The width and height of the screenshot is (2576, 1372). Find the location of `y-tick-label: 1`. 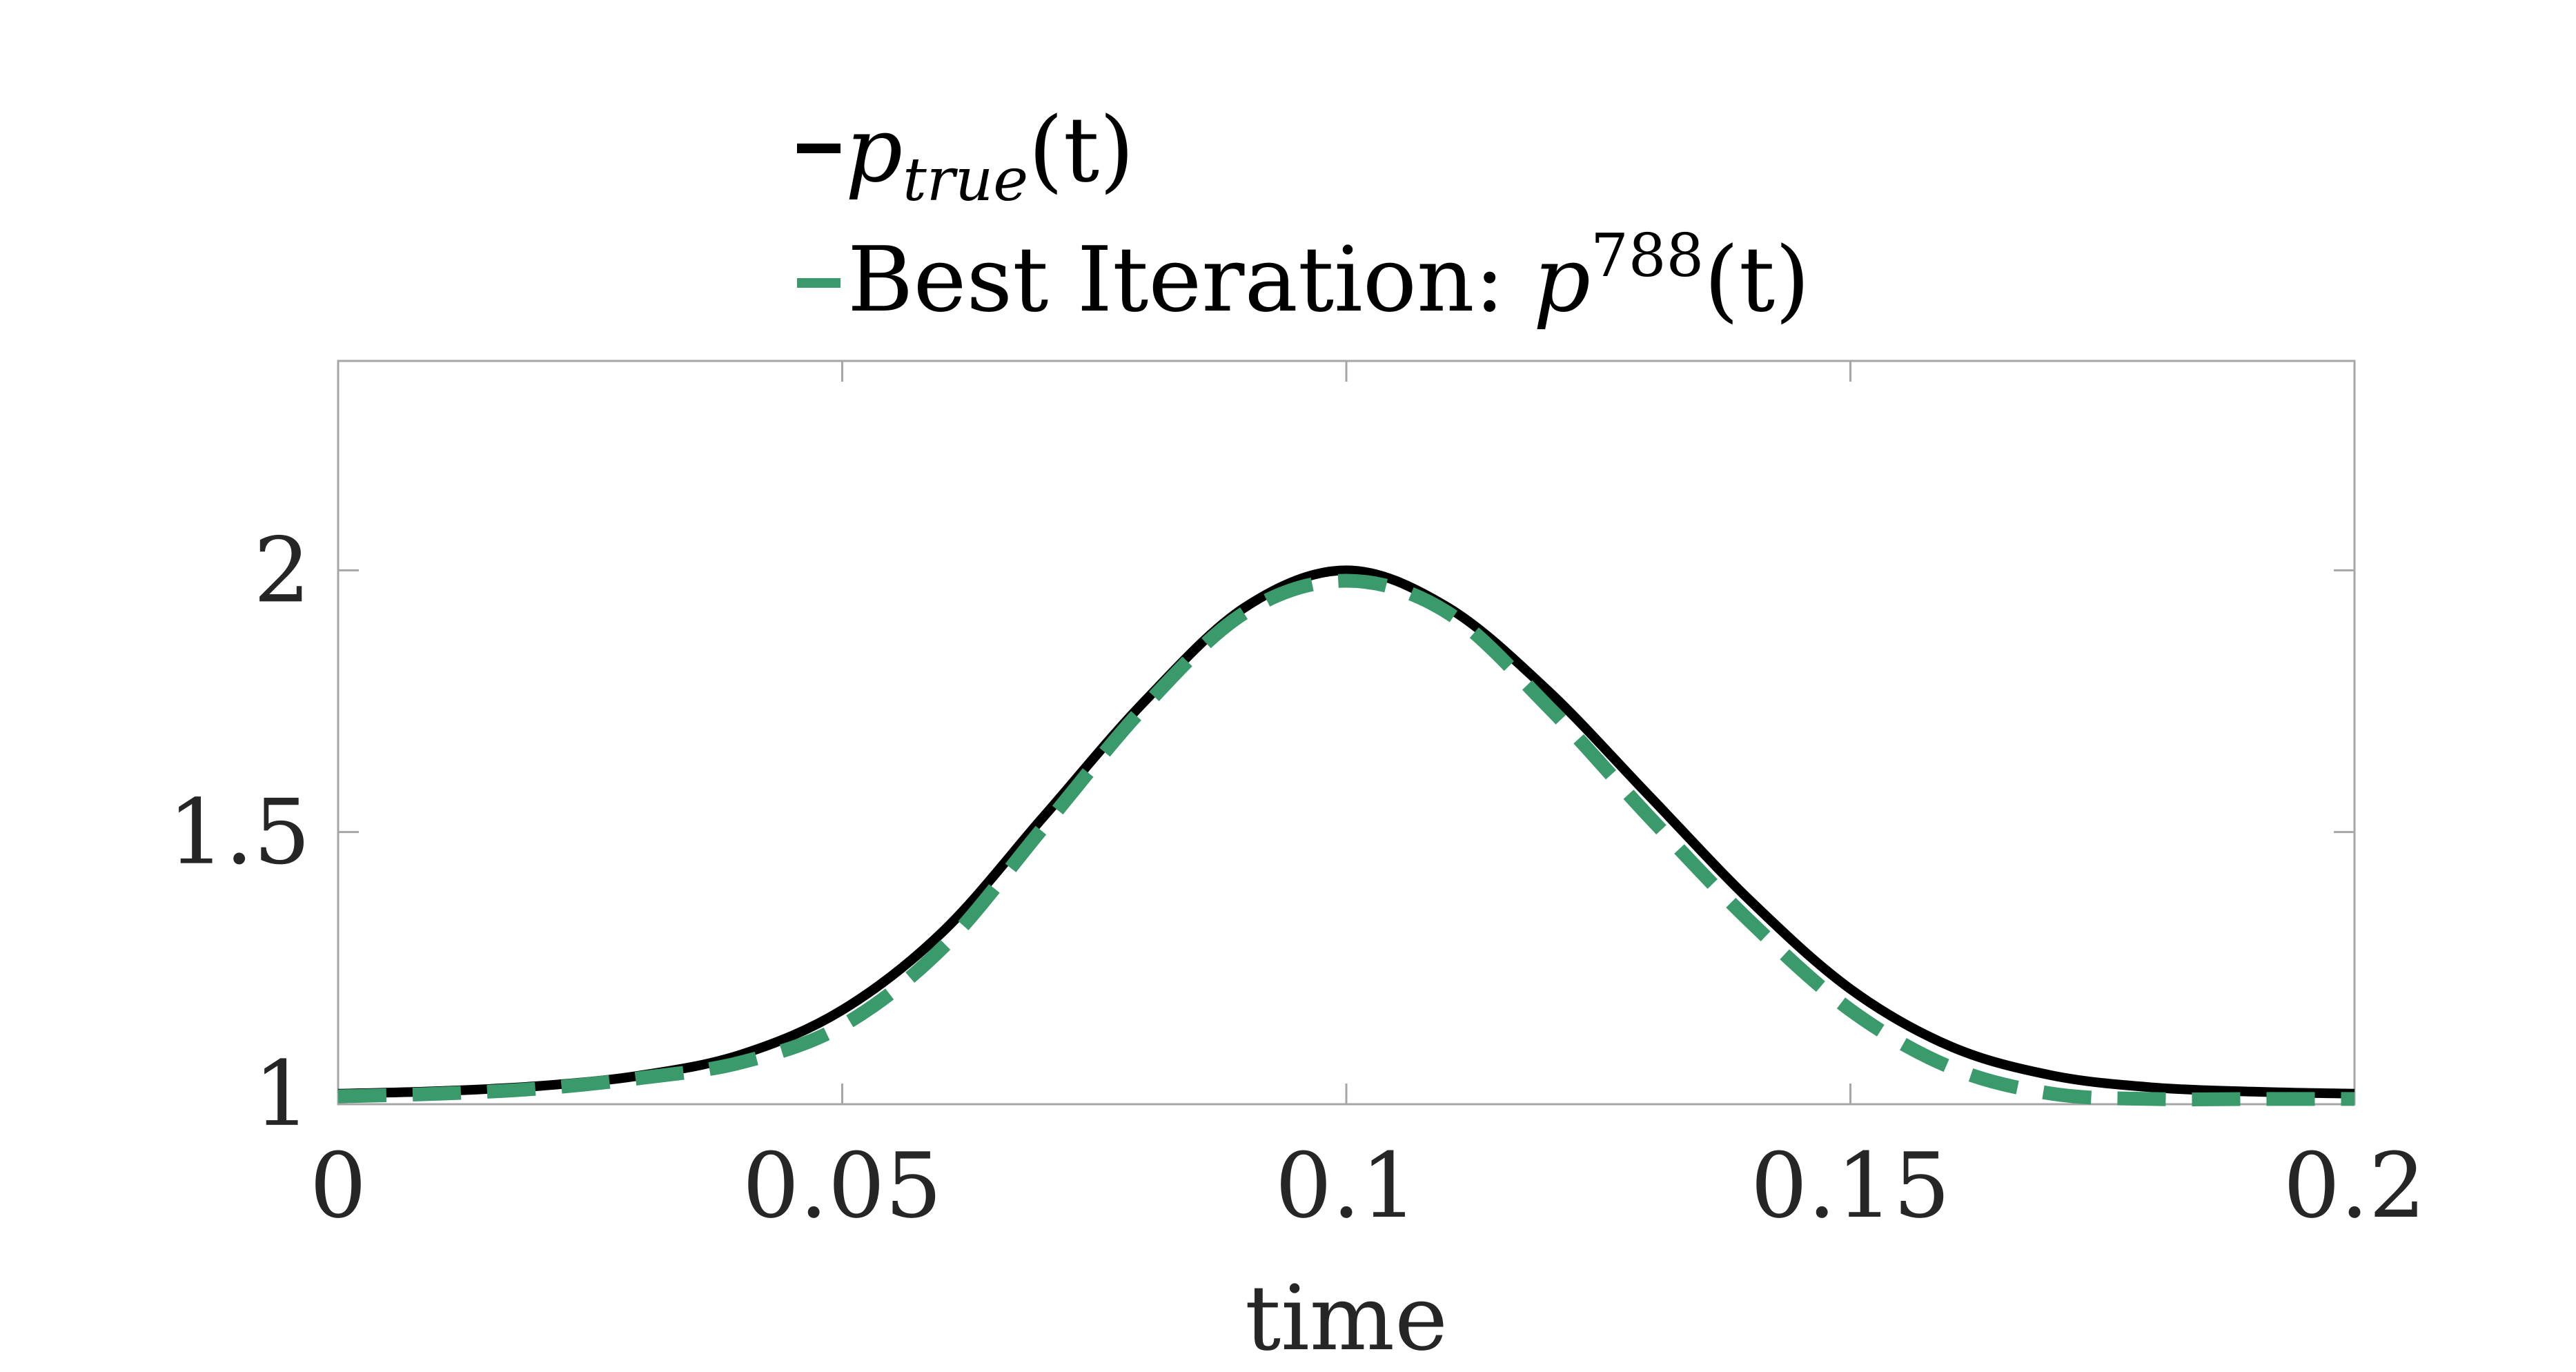

y-tick-label: 1 is located at coordinates (282, 1093).